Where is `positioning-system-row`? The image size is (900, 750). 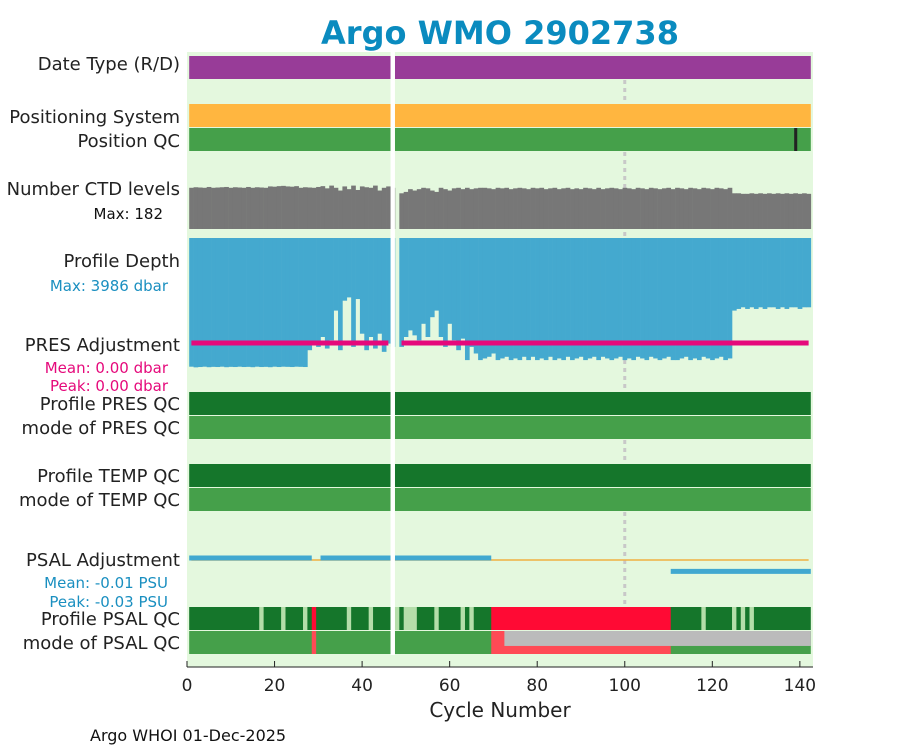
positioning-system-row is located at coordinates (500, 115).